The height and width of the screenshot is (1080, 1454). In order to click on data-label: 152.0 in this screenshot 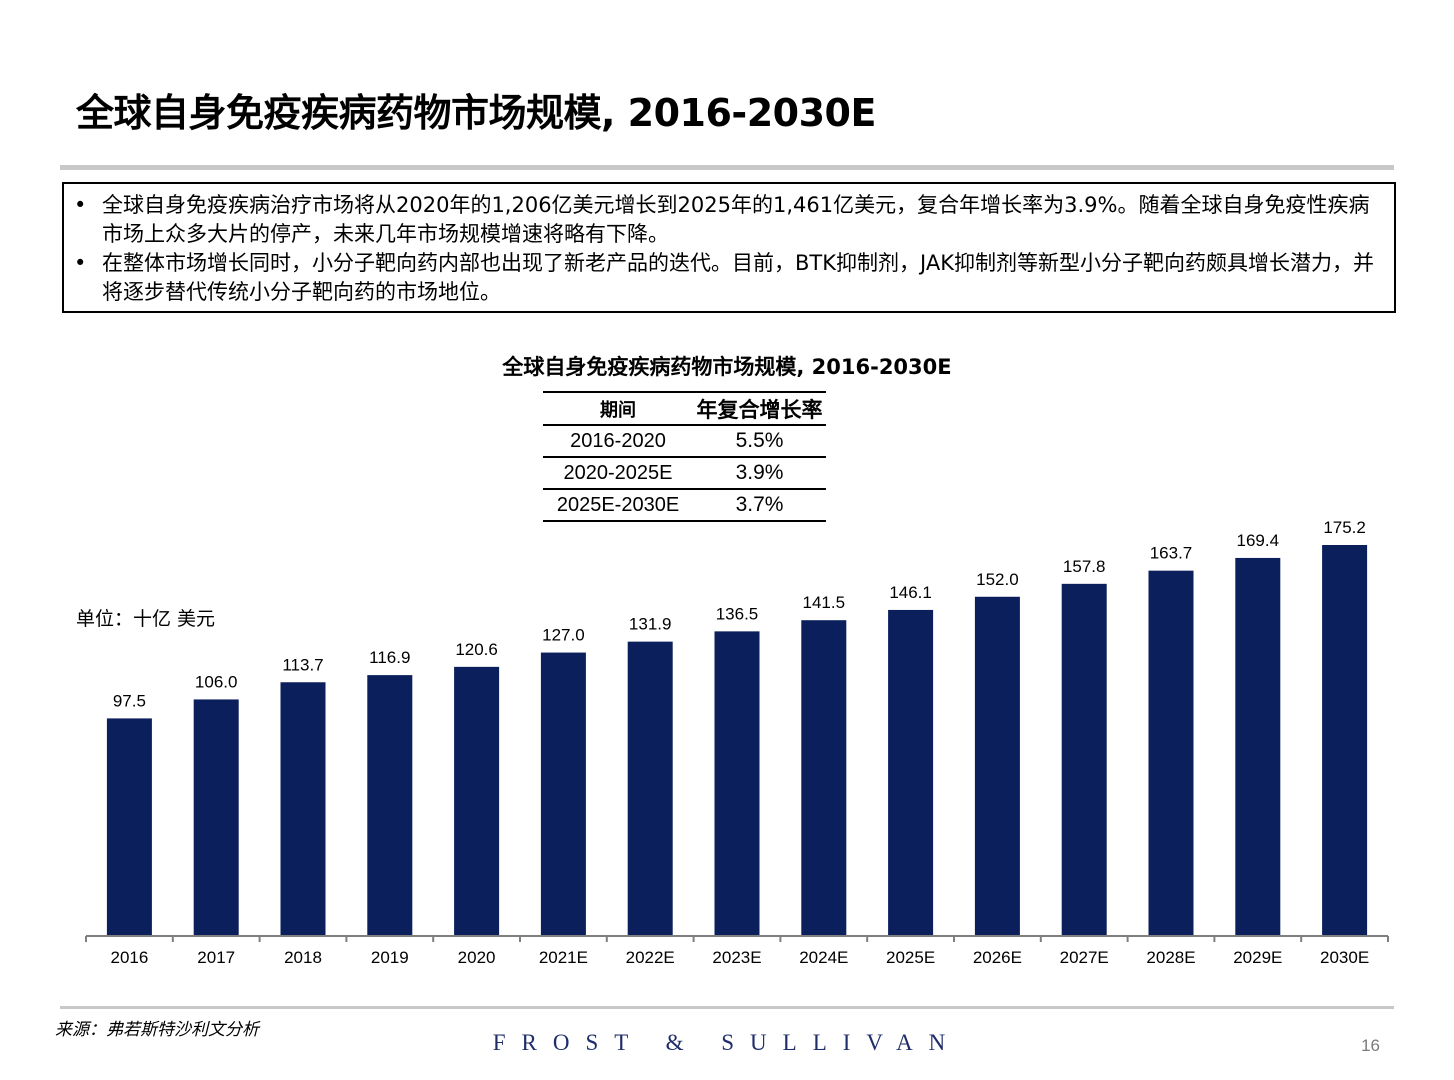, I will do `click(997, 579)`.